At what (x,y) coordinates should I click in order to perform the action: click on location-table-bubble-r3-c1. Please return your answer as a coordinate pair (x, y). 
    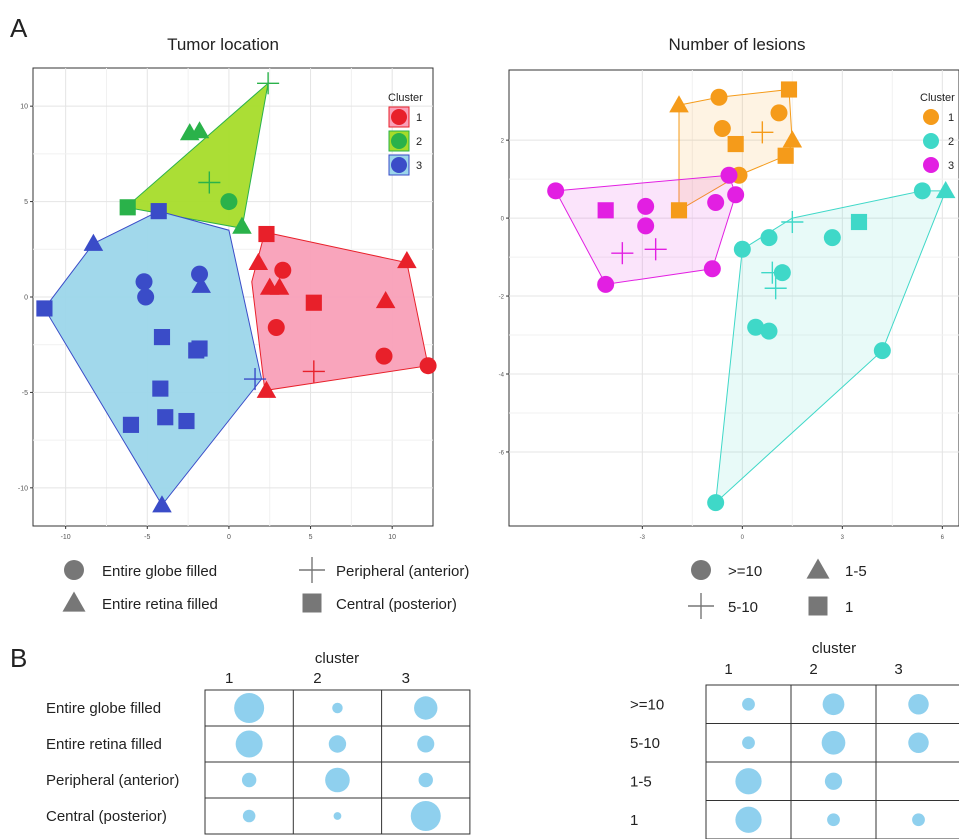
    Looking at the image, I should click on (337, 816).